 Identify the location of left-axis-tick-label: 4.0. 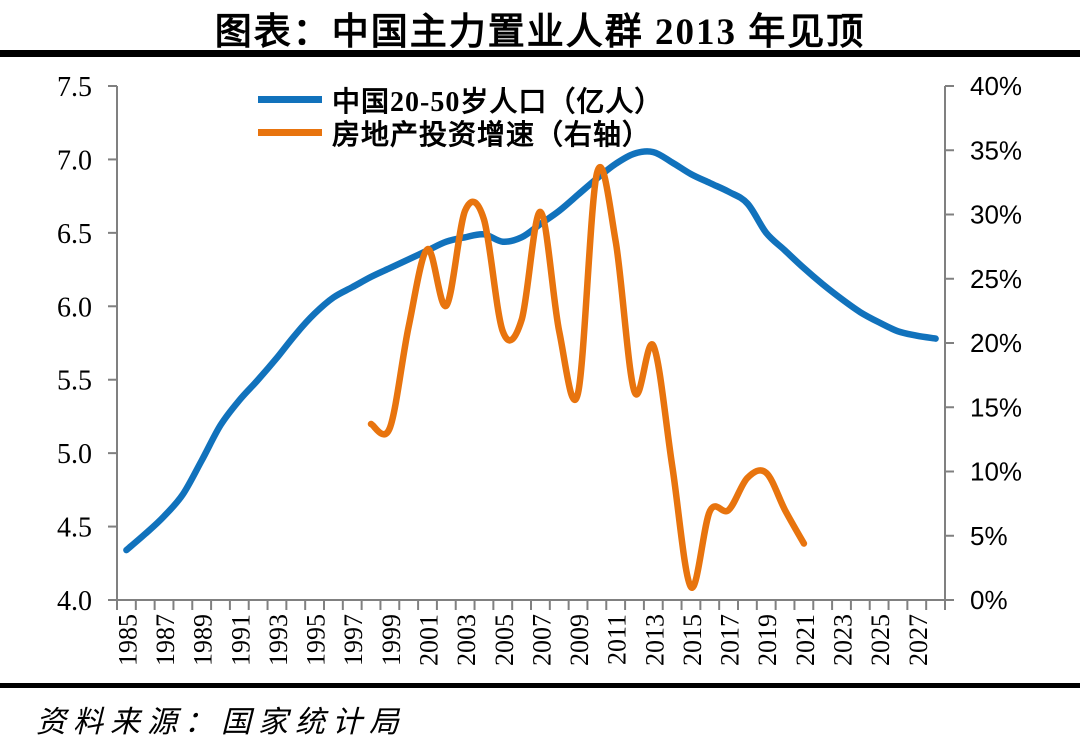
(74, 601).